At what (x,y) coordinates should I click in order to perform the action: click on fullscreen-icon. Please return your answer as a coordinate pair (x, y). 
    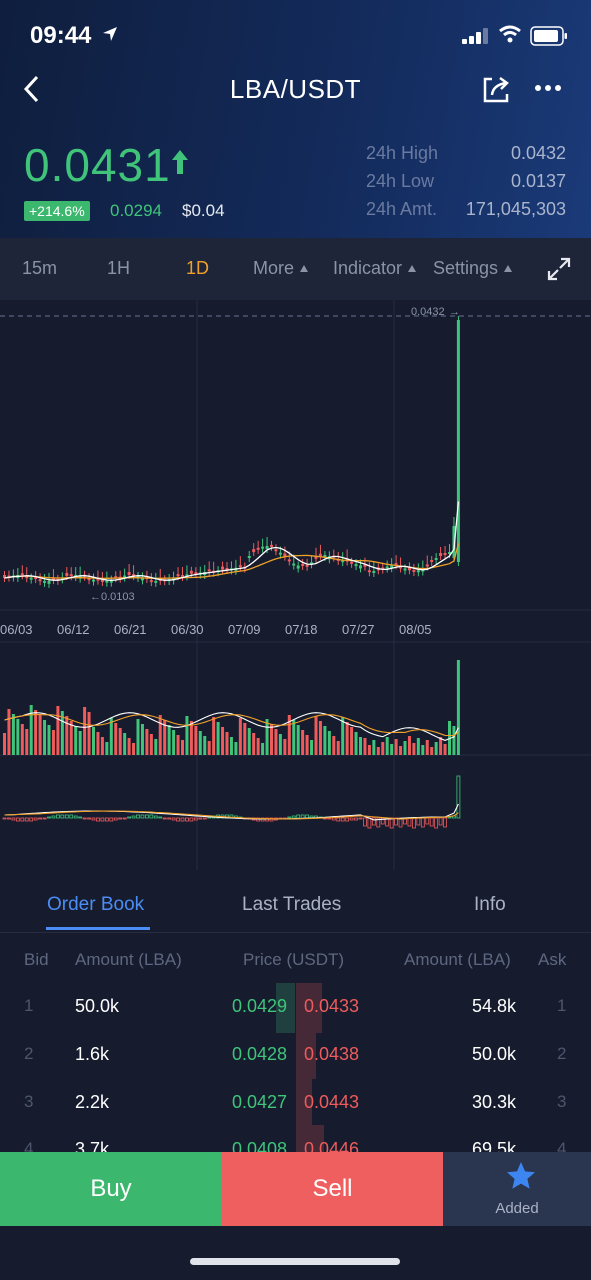
    Looking at the image, I should click on (559, 269).